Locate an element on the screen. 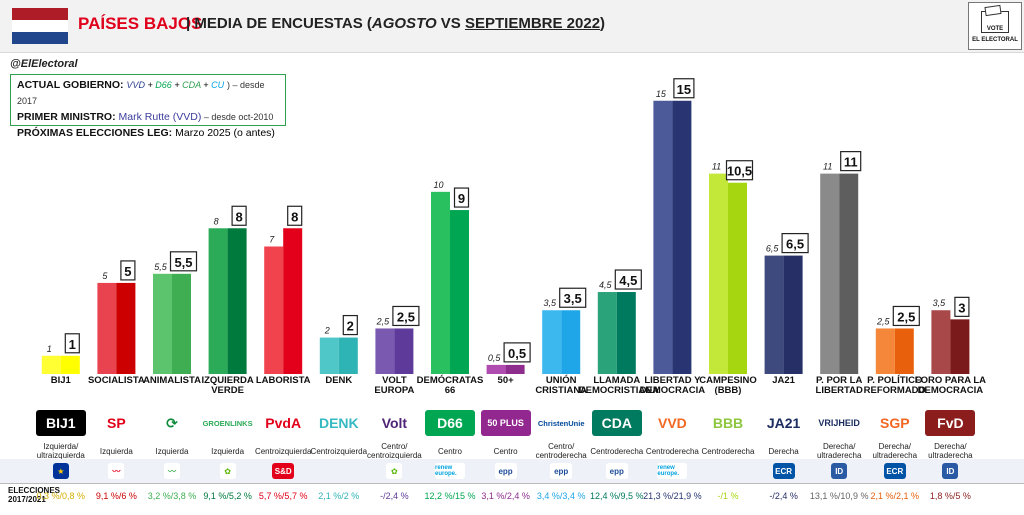  party-logo: BIJ1 is located at coordinates (60, 423).